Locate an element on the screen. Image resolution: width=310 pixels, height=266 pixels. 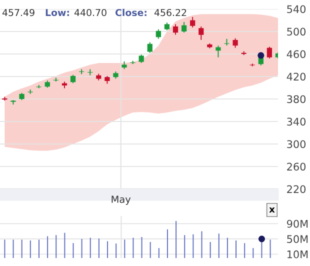
annotation: Low: is located at coordinates (57, 12).